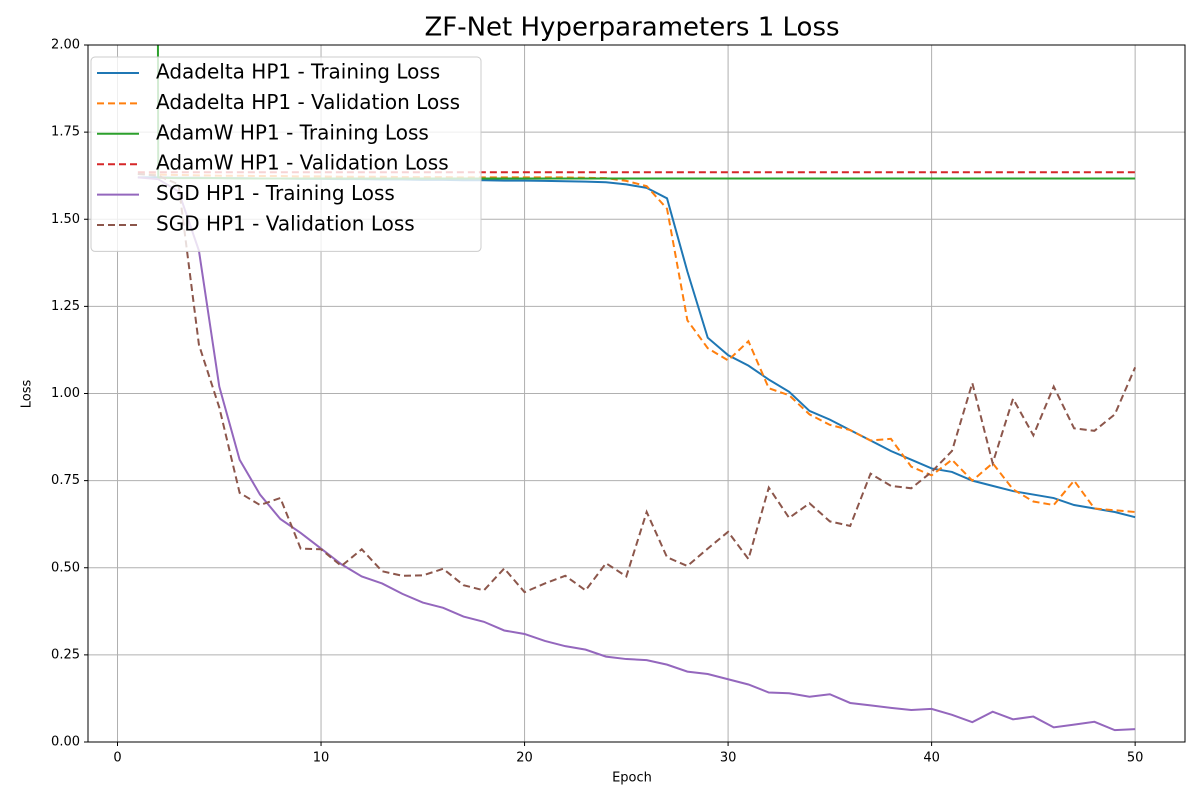  I want to click on y-tick-label: 2.00, so click(65, 45).